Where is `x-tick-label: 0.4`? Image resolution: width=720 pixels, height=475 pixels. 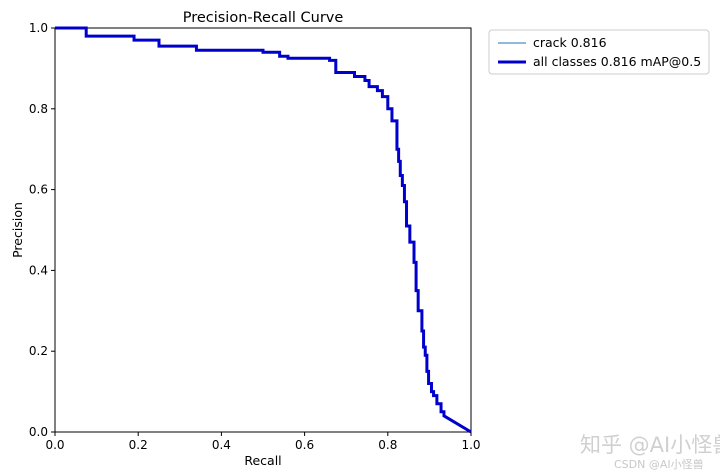 x-tick-label: 0.4 is located at coordinates (221, 445).